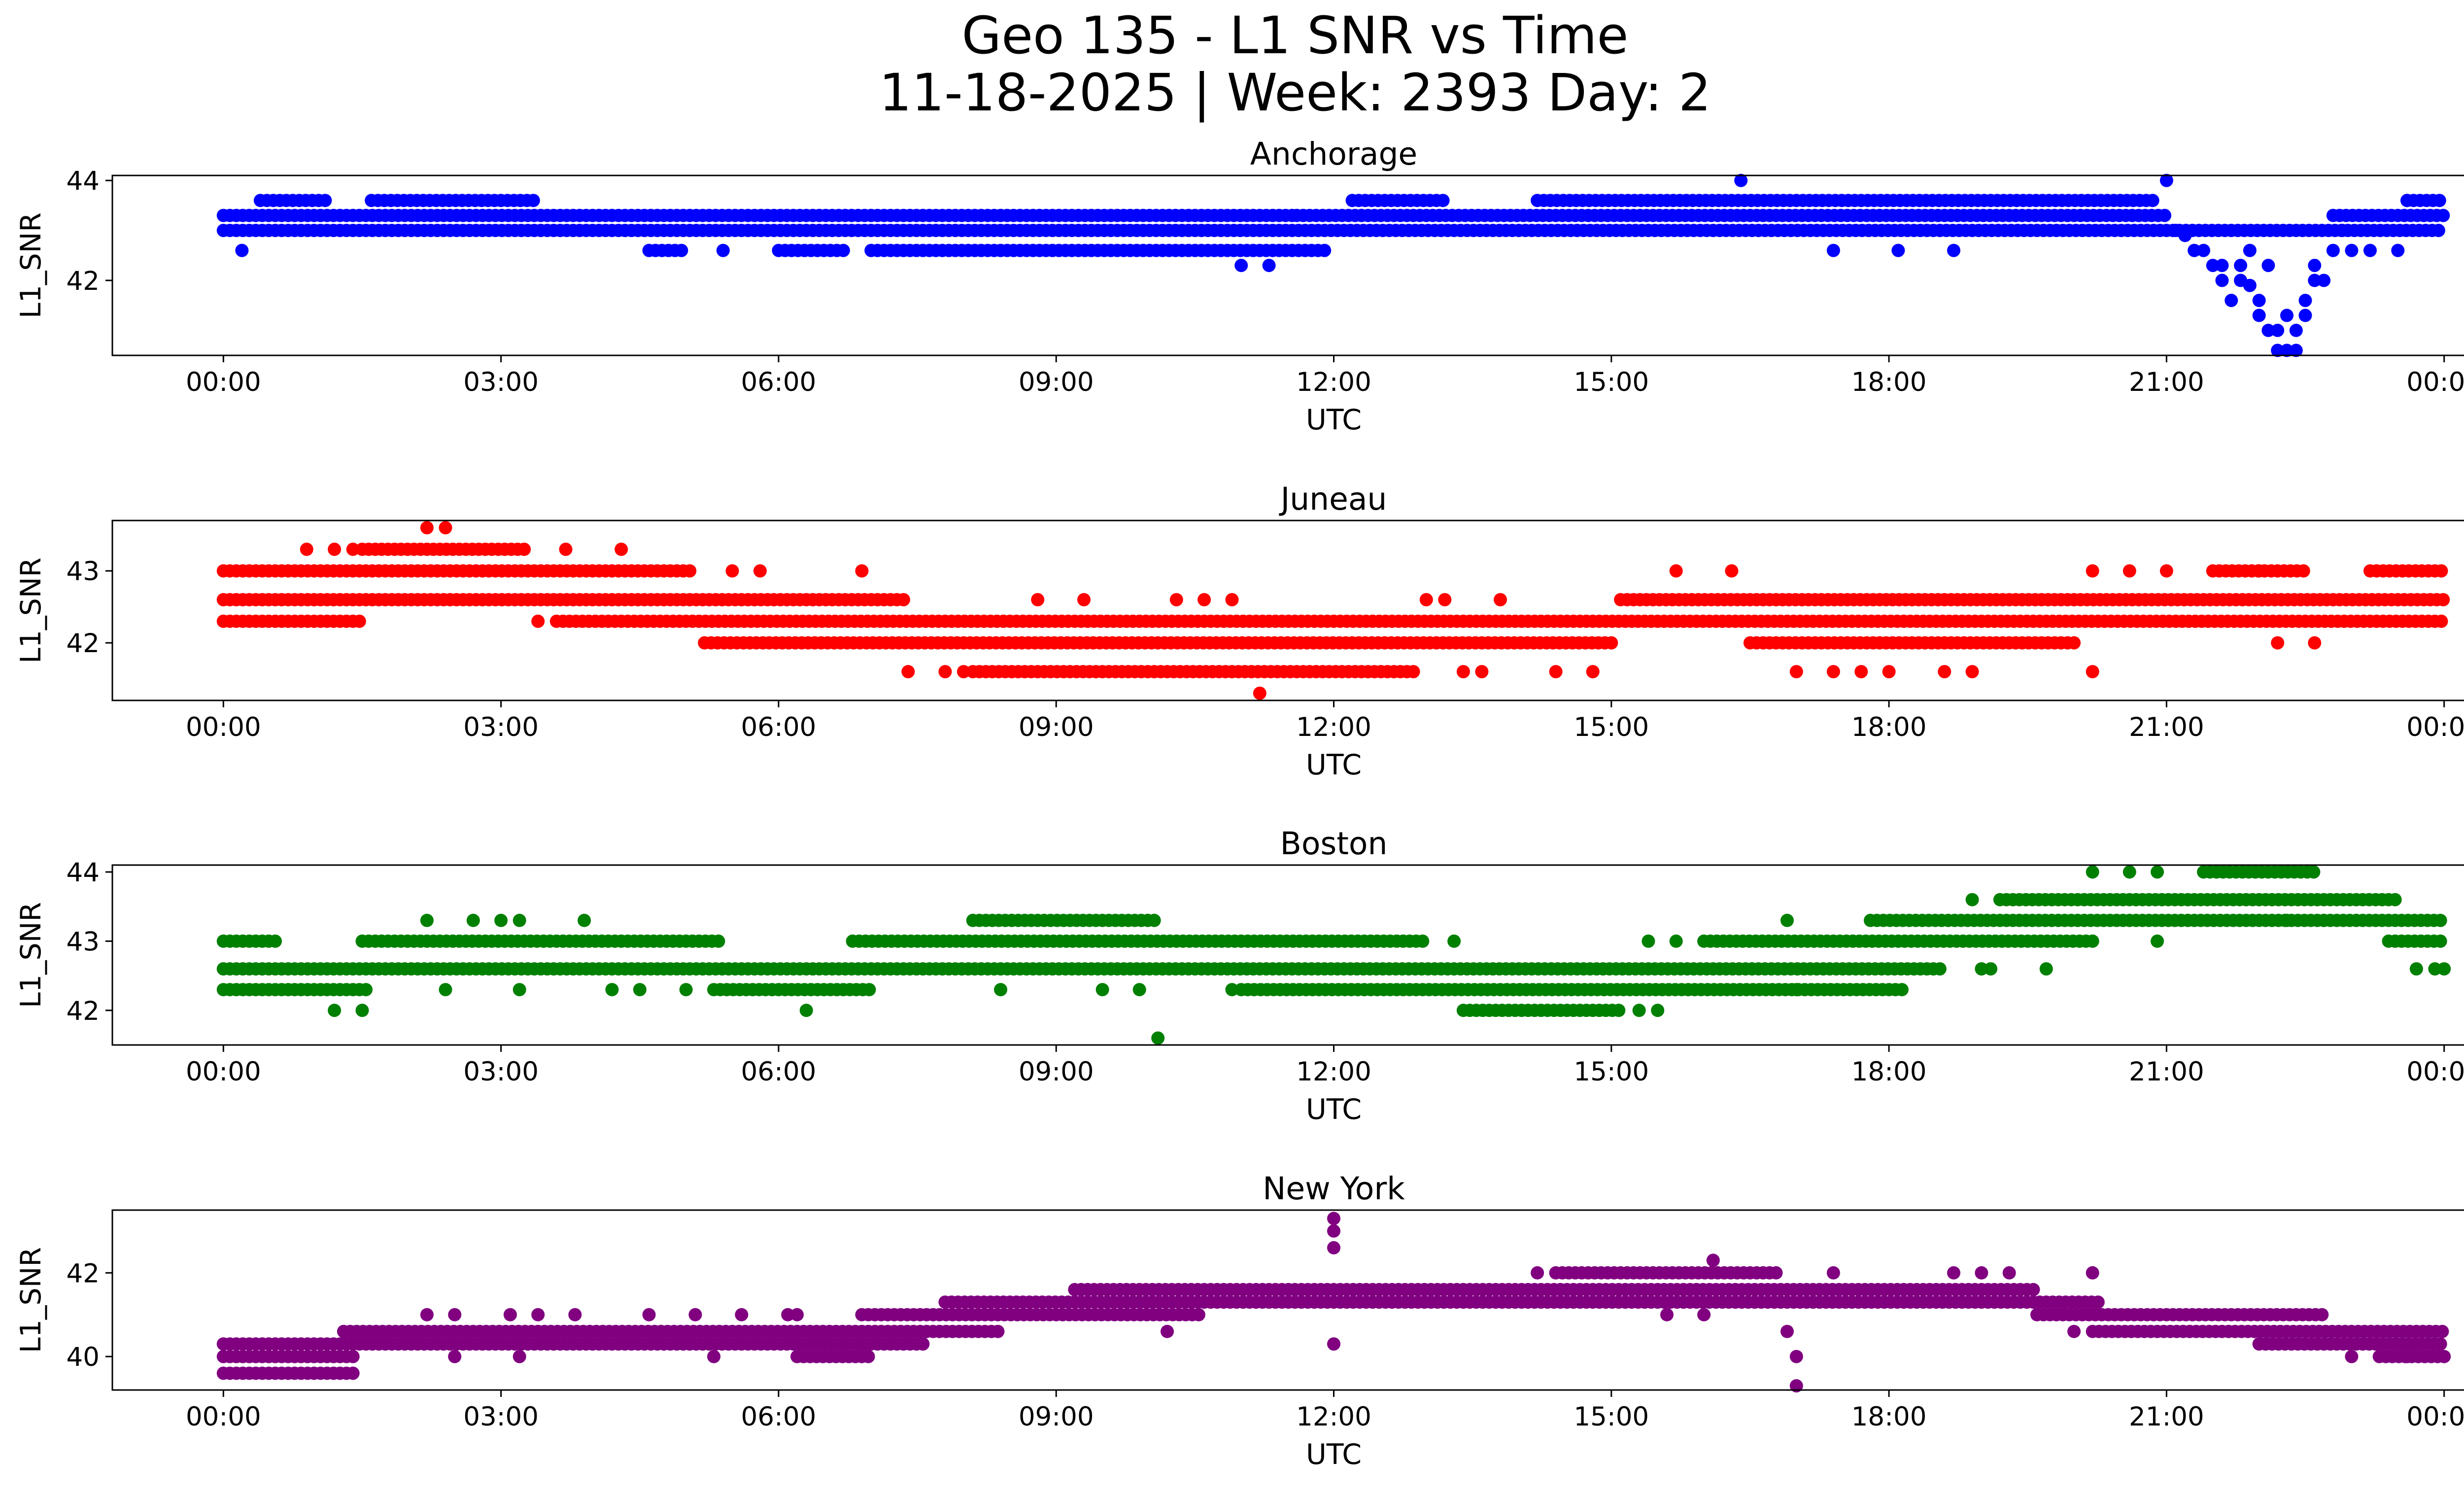 The width and height of the screenshot is (2464, 1495). Describe the element at coordinates (83, 571) in the screenshot. I see `y-tick-label: 43` at that location.